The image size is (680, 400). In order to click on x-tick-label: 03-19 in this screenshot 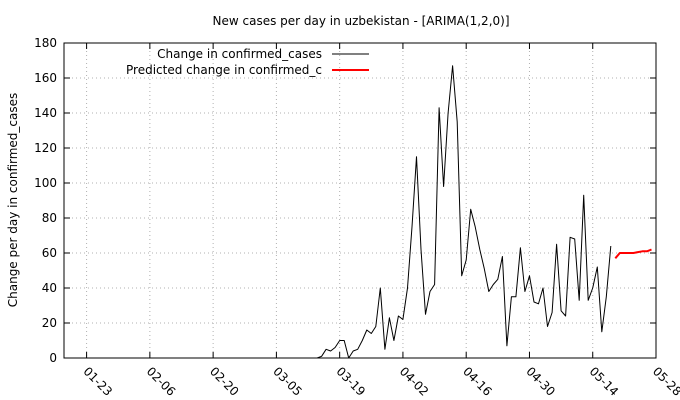, I will do `click(351, 381)`.